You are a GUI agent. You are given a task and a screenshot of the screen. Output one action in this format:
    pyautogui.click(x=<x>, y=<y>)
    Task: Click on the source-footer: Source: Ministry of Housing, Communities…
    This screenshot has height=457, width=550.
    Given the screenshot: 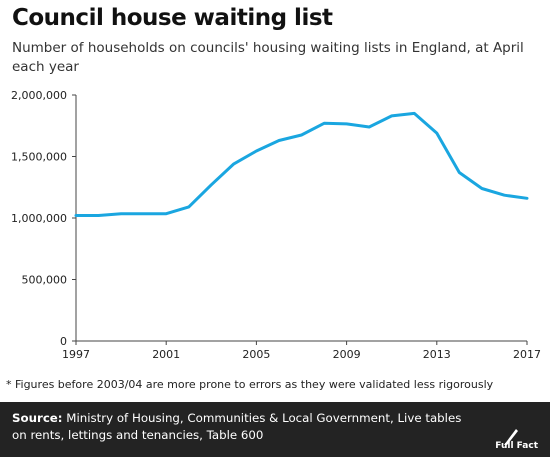 What is the action you would take?
    pyautogui.click(x=275, y=429)
    